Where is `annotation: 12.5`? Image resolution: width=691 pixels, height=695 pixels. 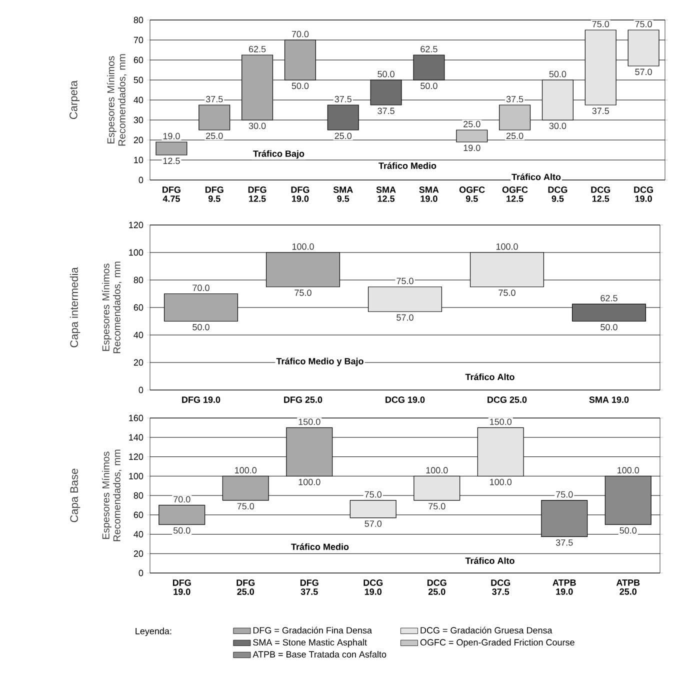 annotation: 12.5 is located at coordinates (171, 161).